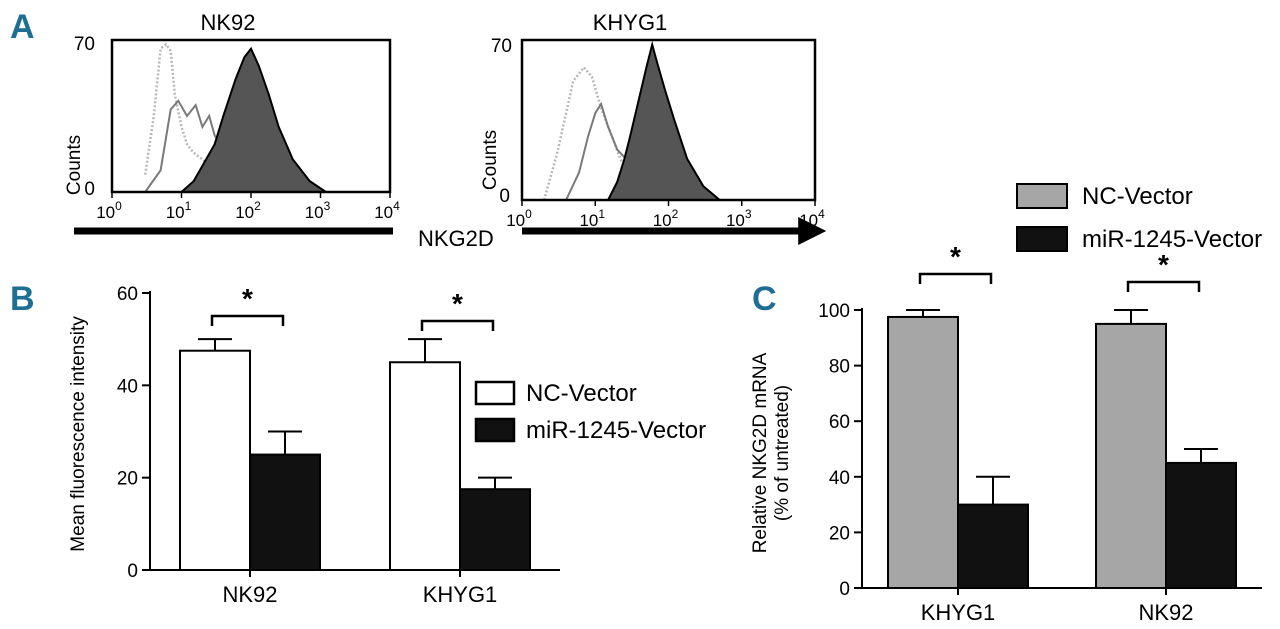 Image resolution: width=1280 pixels, height=629 pixels. Describe the element at coordinates (834, 311) in the screenshot. I see `y-tick-label: 100` at that location.